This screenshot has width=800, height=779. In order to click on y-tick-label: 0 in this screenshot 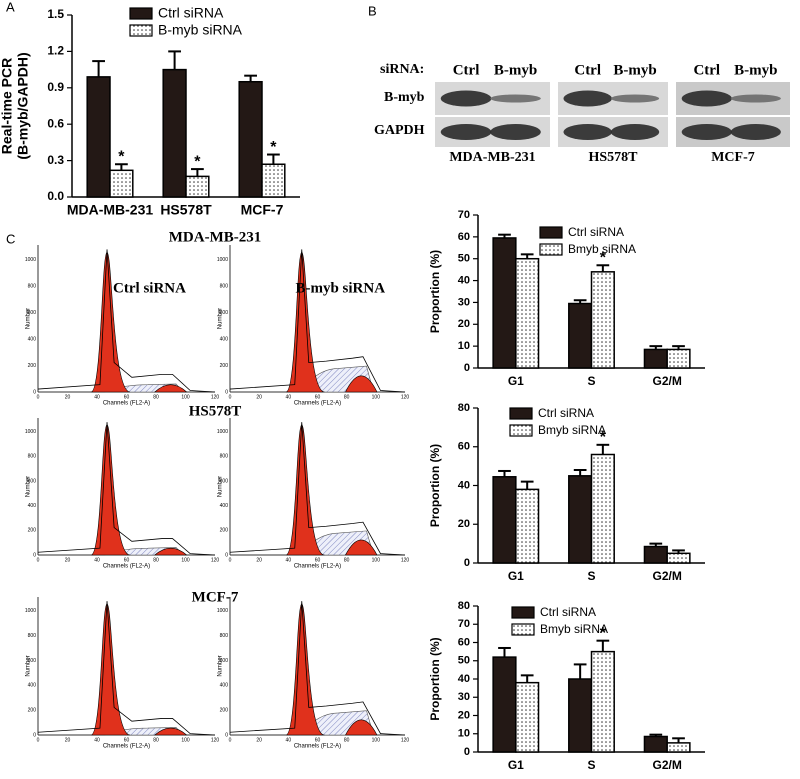, I will do `click(467, 752)`.